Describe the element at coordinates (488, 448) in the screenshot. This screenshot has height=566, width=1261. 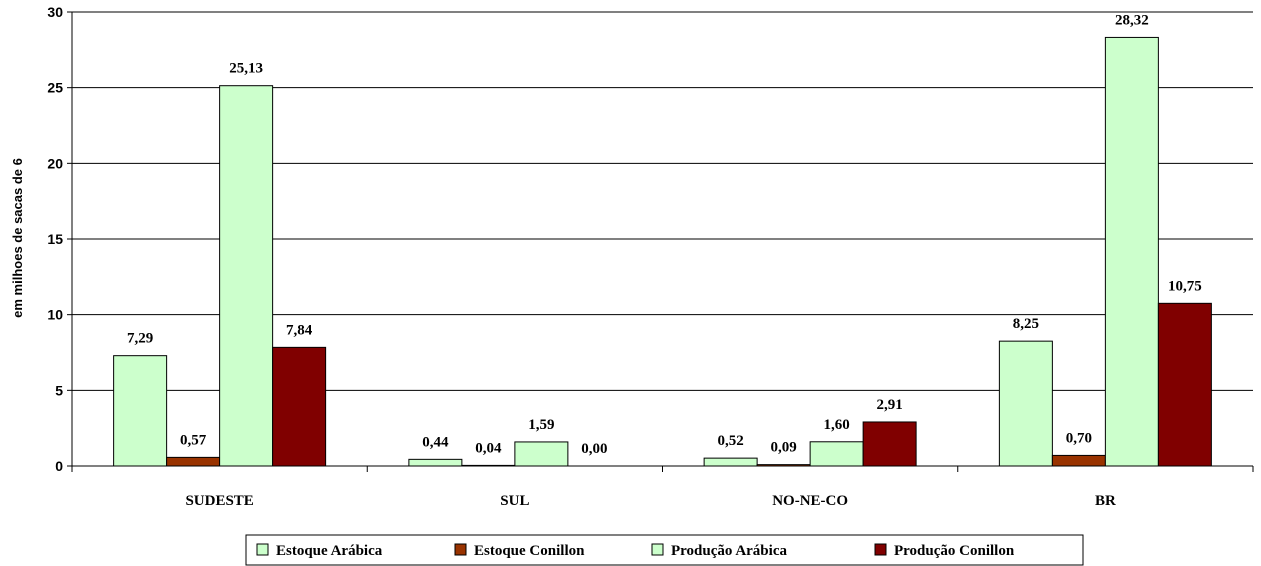
I see `data-label: 0,04` at that location.